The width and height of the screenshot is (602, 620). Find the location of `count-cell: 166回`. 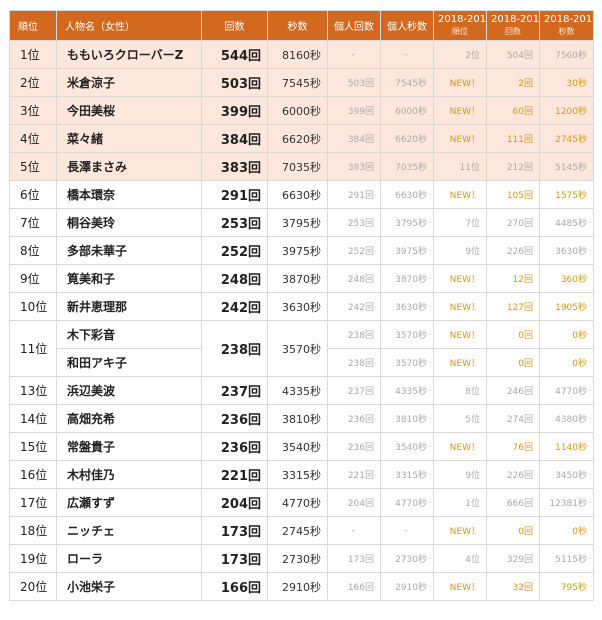

count-cell: 166回 is located at coordinates (234, 586).